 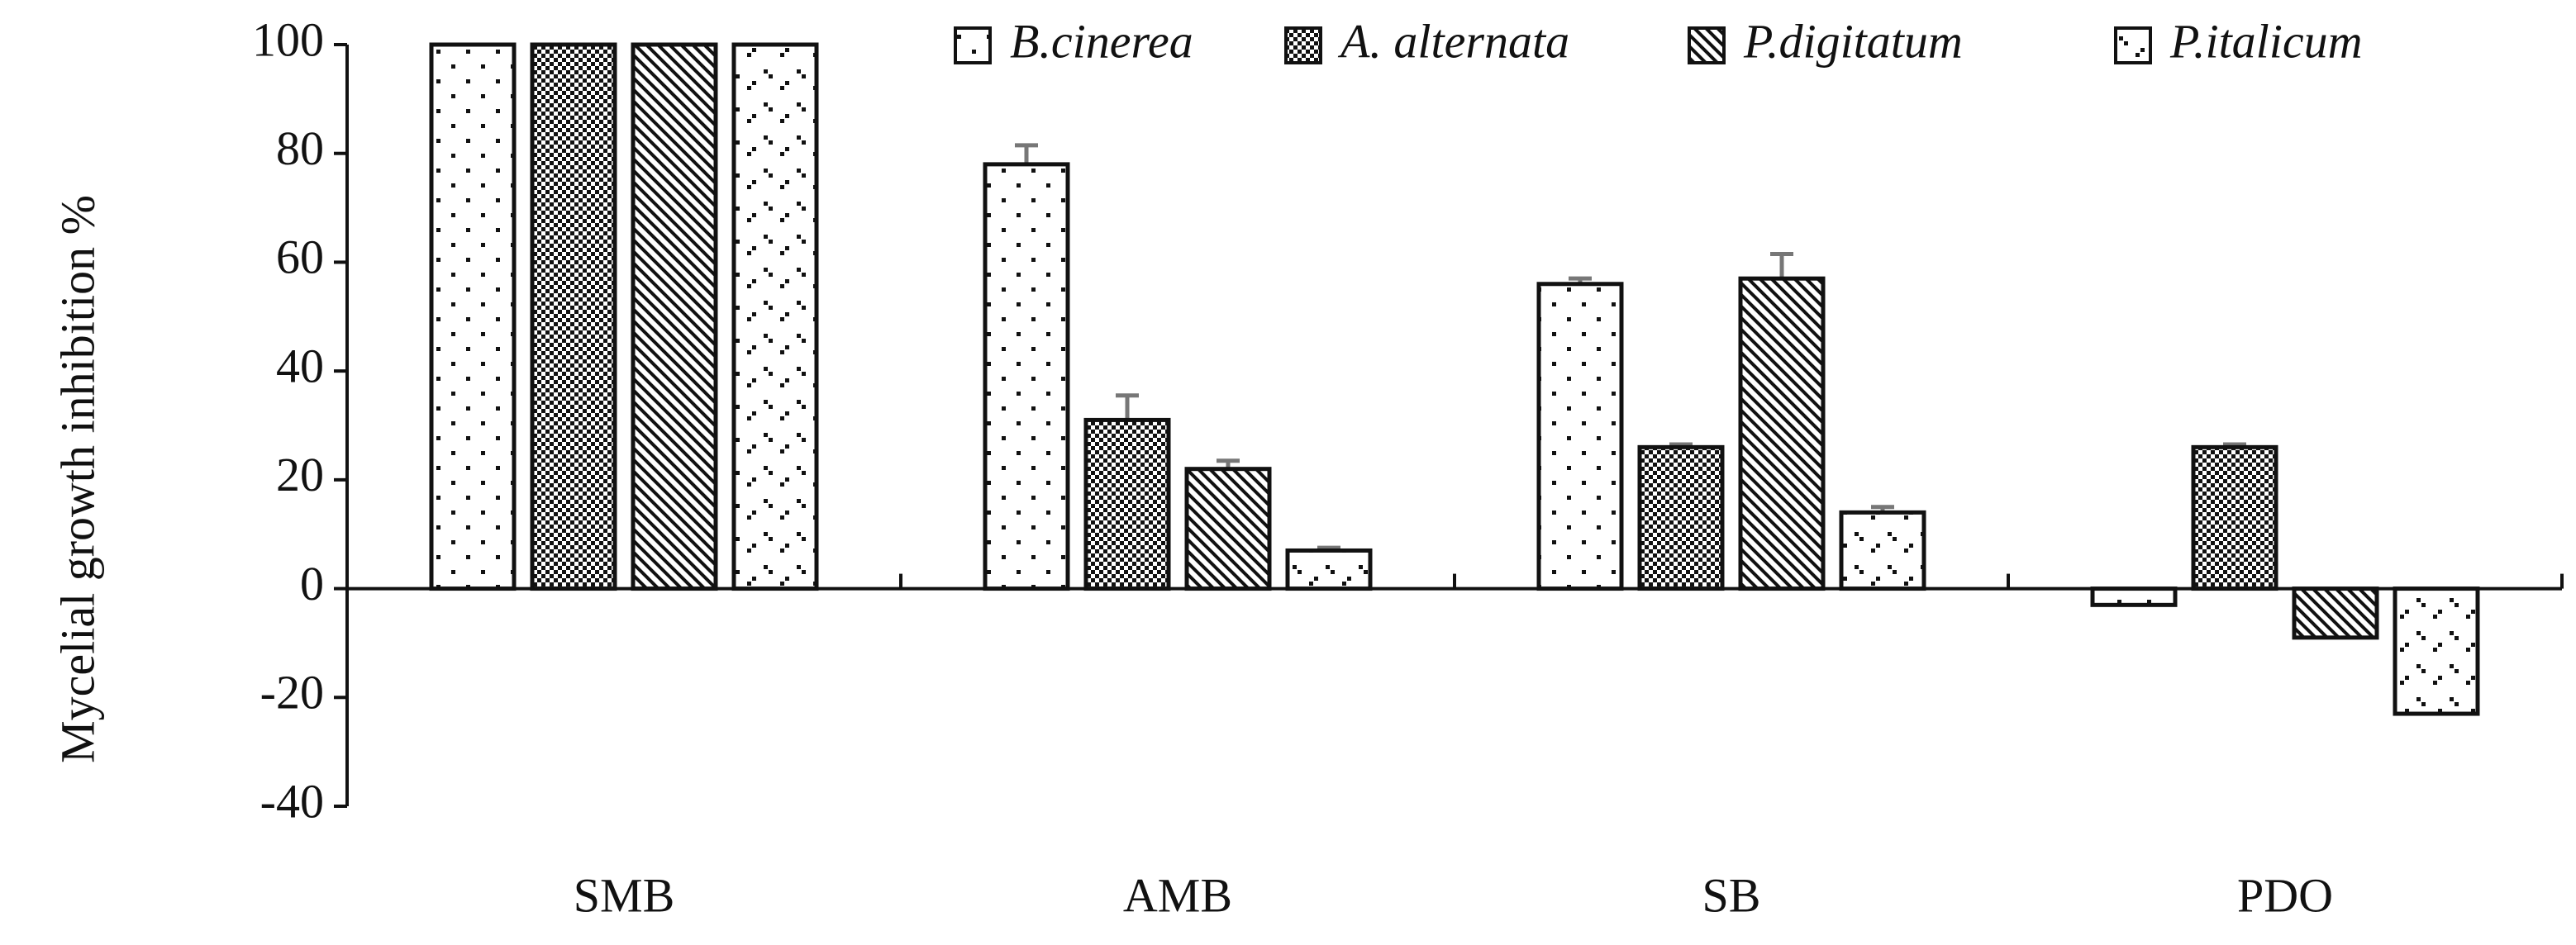 I want to click on legend-label: A. alternata, so click(x=1453, y=41).